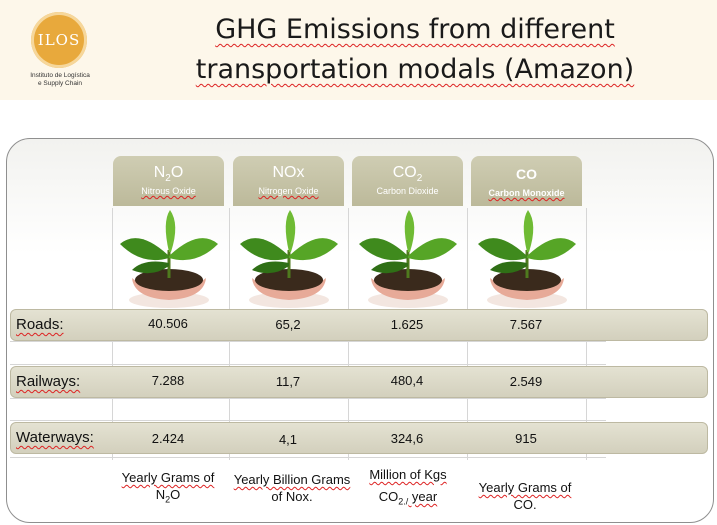 This screenshot has height=525, width=717. Describe the element at coordinates (408, 487) in the screenshot. I see `unit-caption-co2: Million of Kgs CO2./ year` at that location.